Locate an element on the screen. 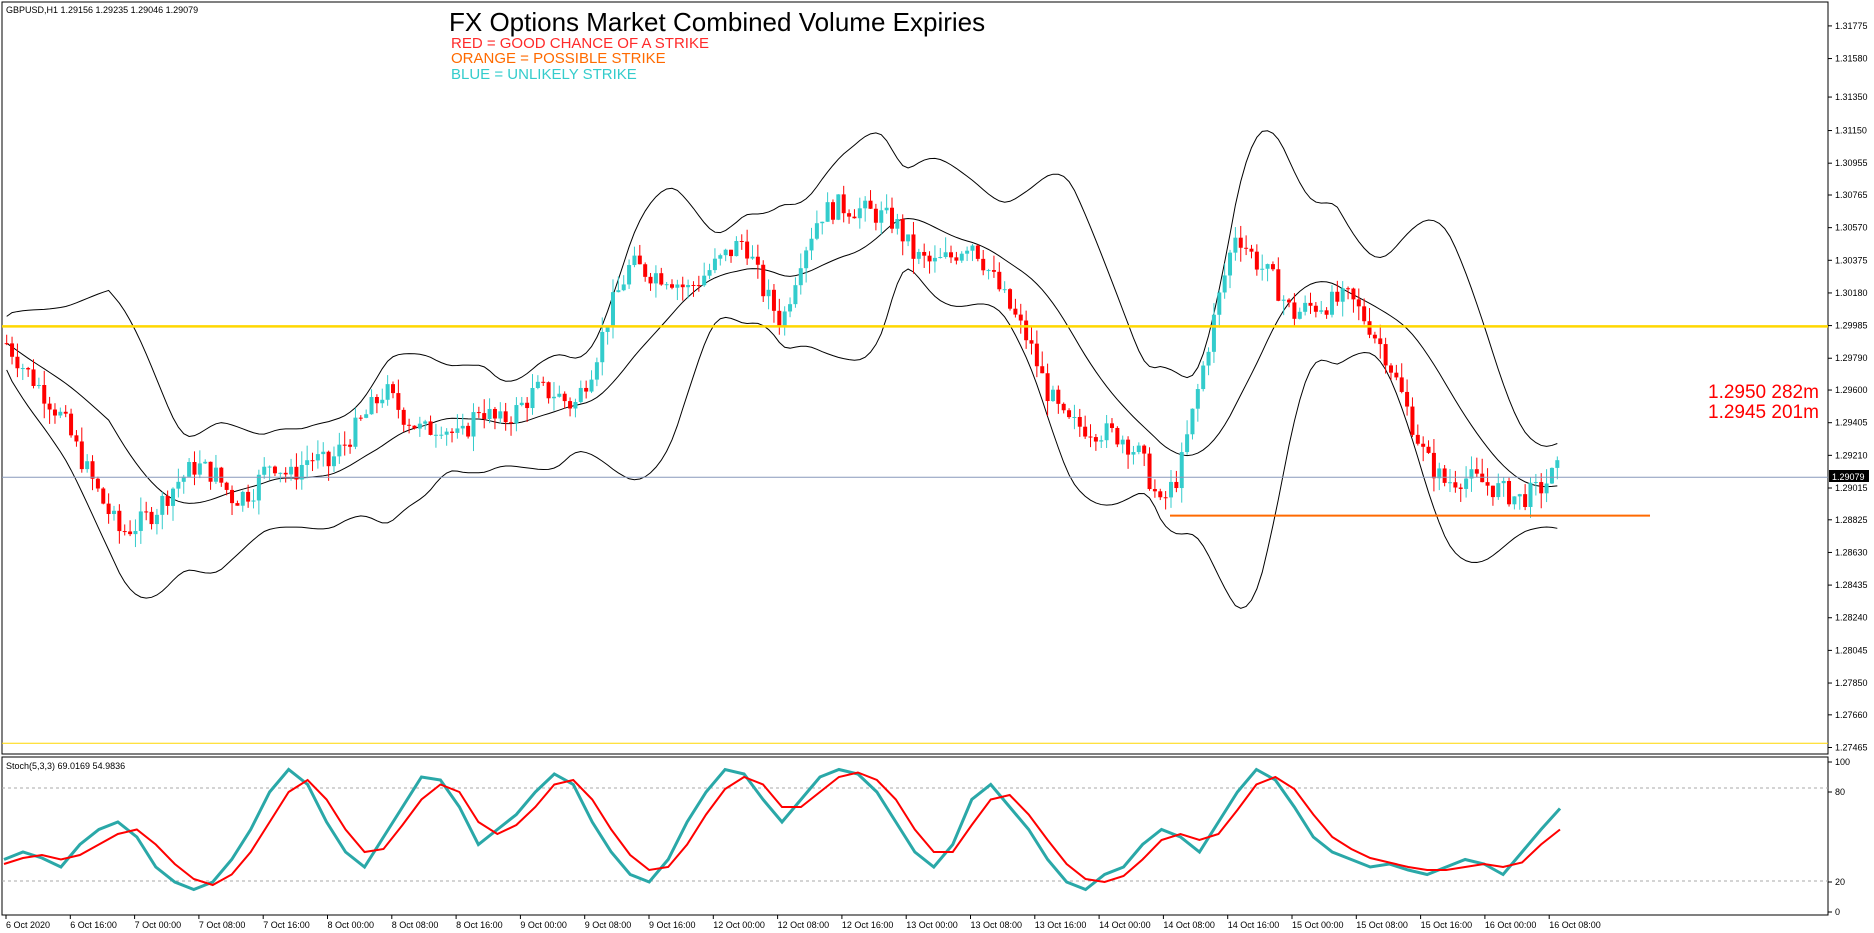 The image size is (1874, 933). time-tick-label: 8 Oct 00:00 is located at coordinates (351, 925).